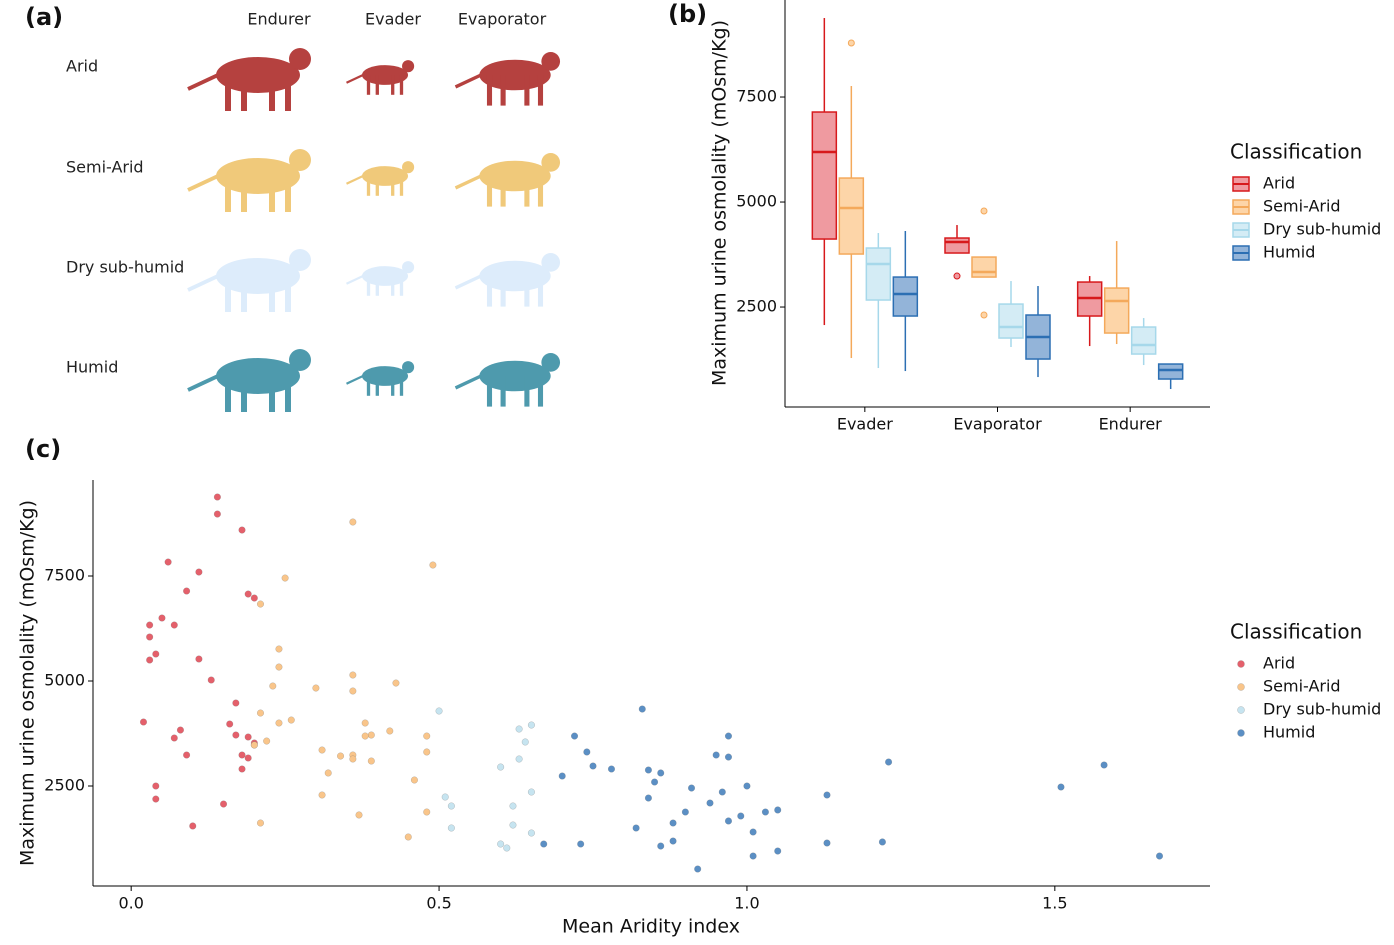 This screenshot has height=945, width=1394. What do you see at coordinates (438, 903) in the screenshot?
I see `x-tick-label: 0.5` at bounding box center [438, 903].